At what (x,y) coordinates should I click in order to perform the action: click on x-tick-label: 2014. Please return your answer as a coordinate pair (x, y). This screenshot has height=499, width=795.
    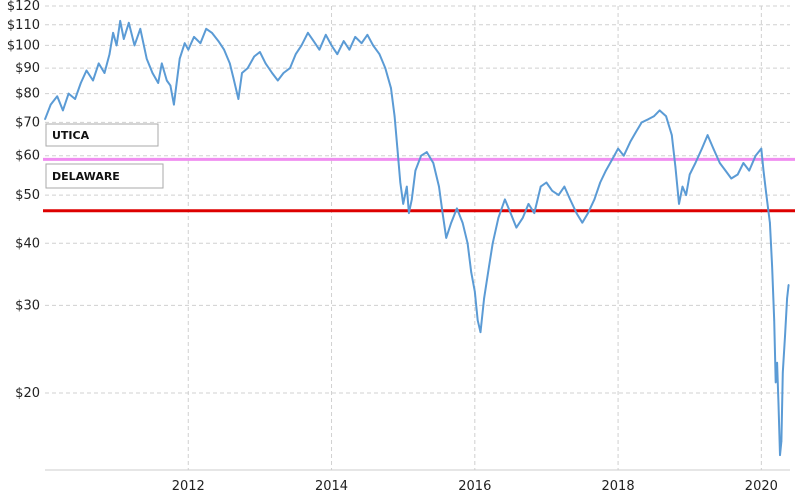
    Looking at the image, I should click on (331, 486).